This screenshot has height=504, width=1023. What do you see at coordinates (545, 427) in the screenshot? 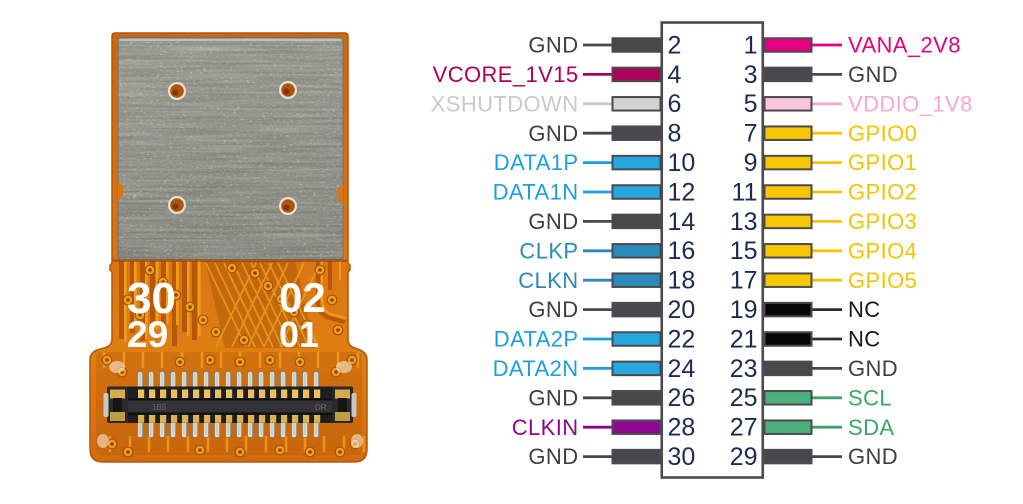
I see `svg-text: CLKIN` at bounding box center [545, 427].